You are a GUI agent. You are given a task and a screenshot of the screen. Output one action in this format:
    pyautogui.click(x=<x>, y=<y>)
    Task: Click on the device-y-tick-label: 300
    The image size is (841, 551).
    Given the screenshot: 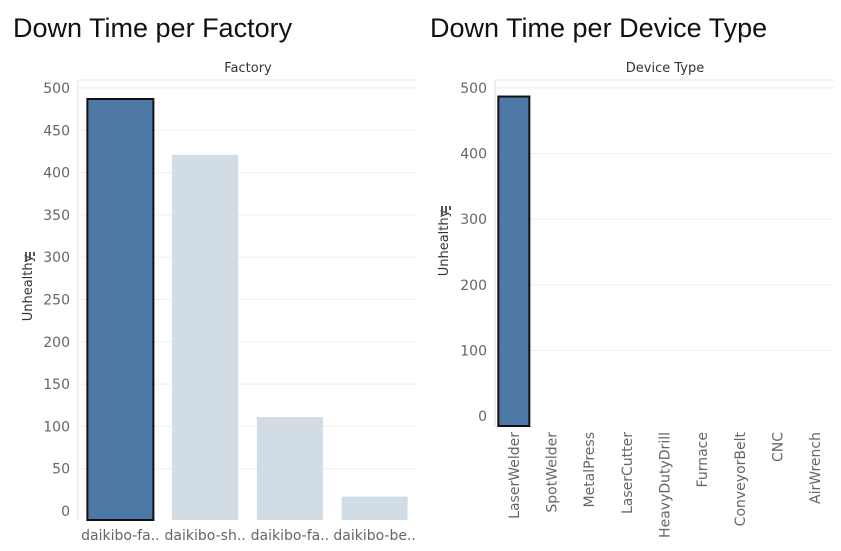 What is the action you would take?
    pyautogui.click(x=473, y=220)
    